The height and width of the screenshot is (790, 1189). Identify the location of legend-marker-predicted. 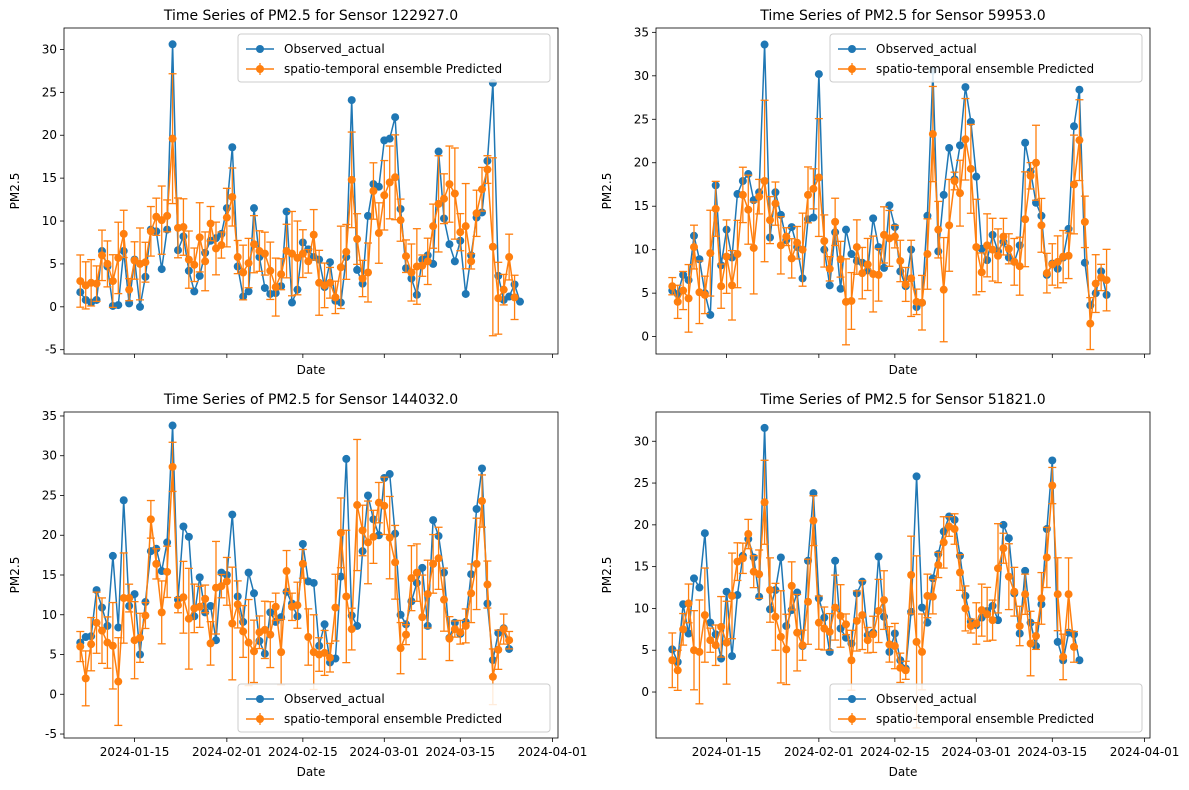
(852, 719).